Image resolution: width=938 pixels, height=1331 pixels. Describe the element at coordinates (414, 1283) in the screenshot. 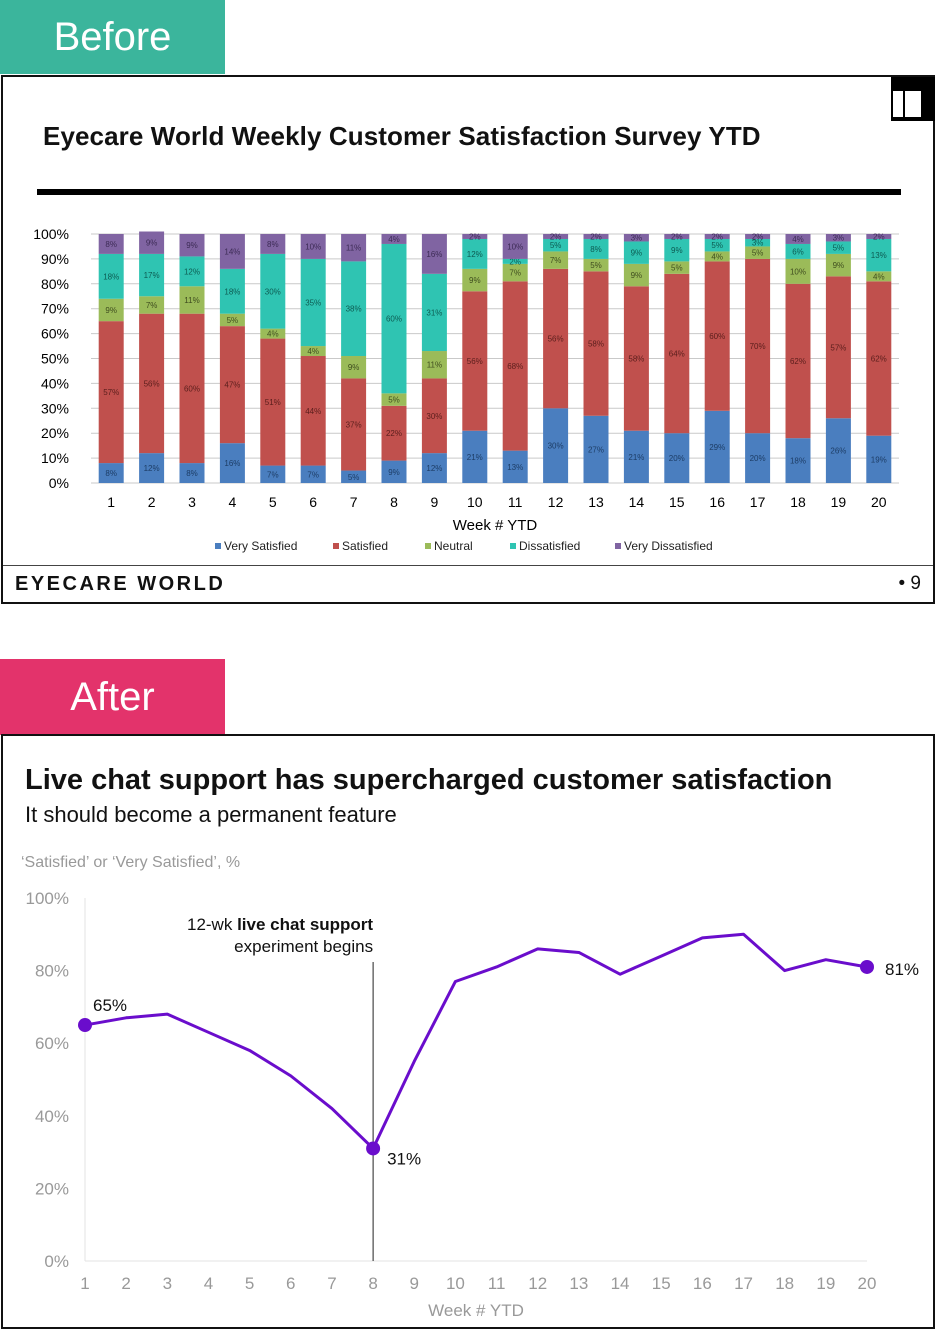

I see `x-tick-label: 9` at that location.